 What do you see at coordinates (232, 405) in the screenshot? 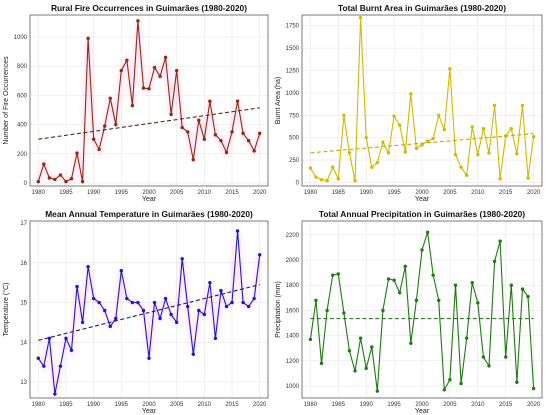
I see `x-tick-label: 2015` at bounding box center [232, 405].